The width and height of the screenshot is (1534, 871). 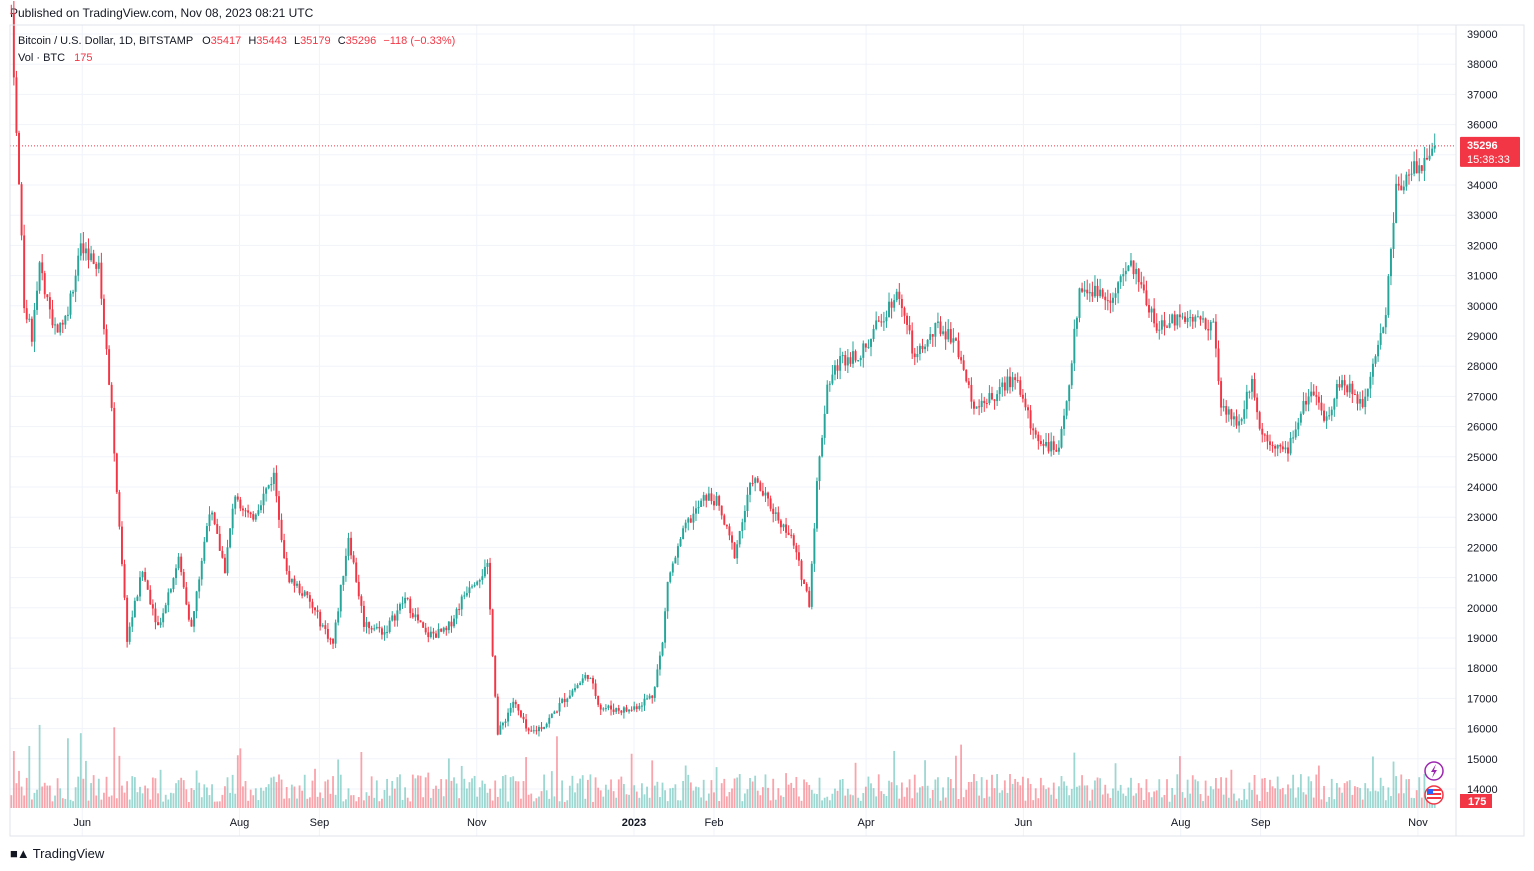 What do you see at coordinates (1418, 823) in the screenshot?
I see `x-tick-label: Nov` at bounding box center [1418, 823].